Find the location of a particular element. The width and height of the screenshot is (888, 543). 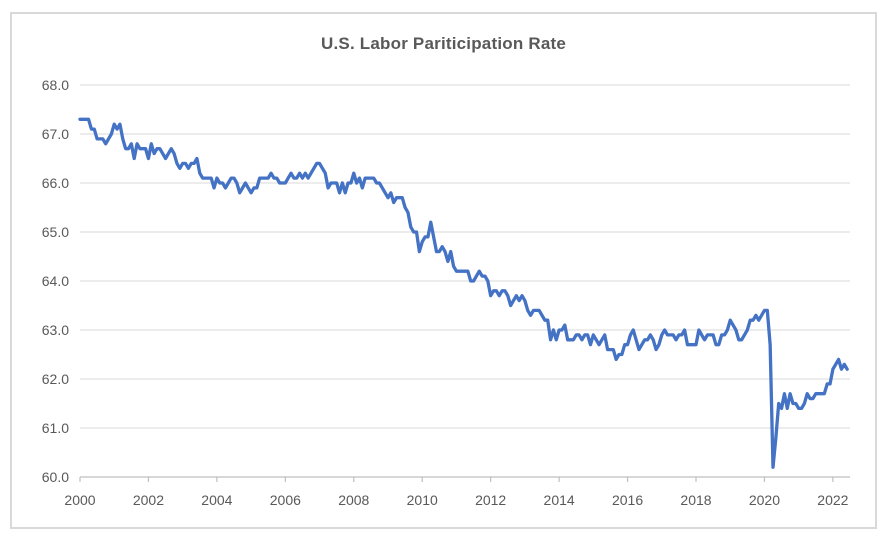

y-tick-label: 60.0 is located at coordinates (55, 477).